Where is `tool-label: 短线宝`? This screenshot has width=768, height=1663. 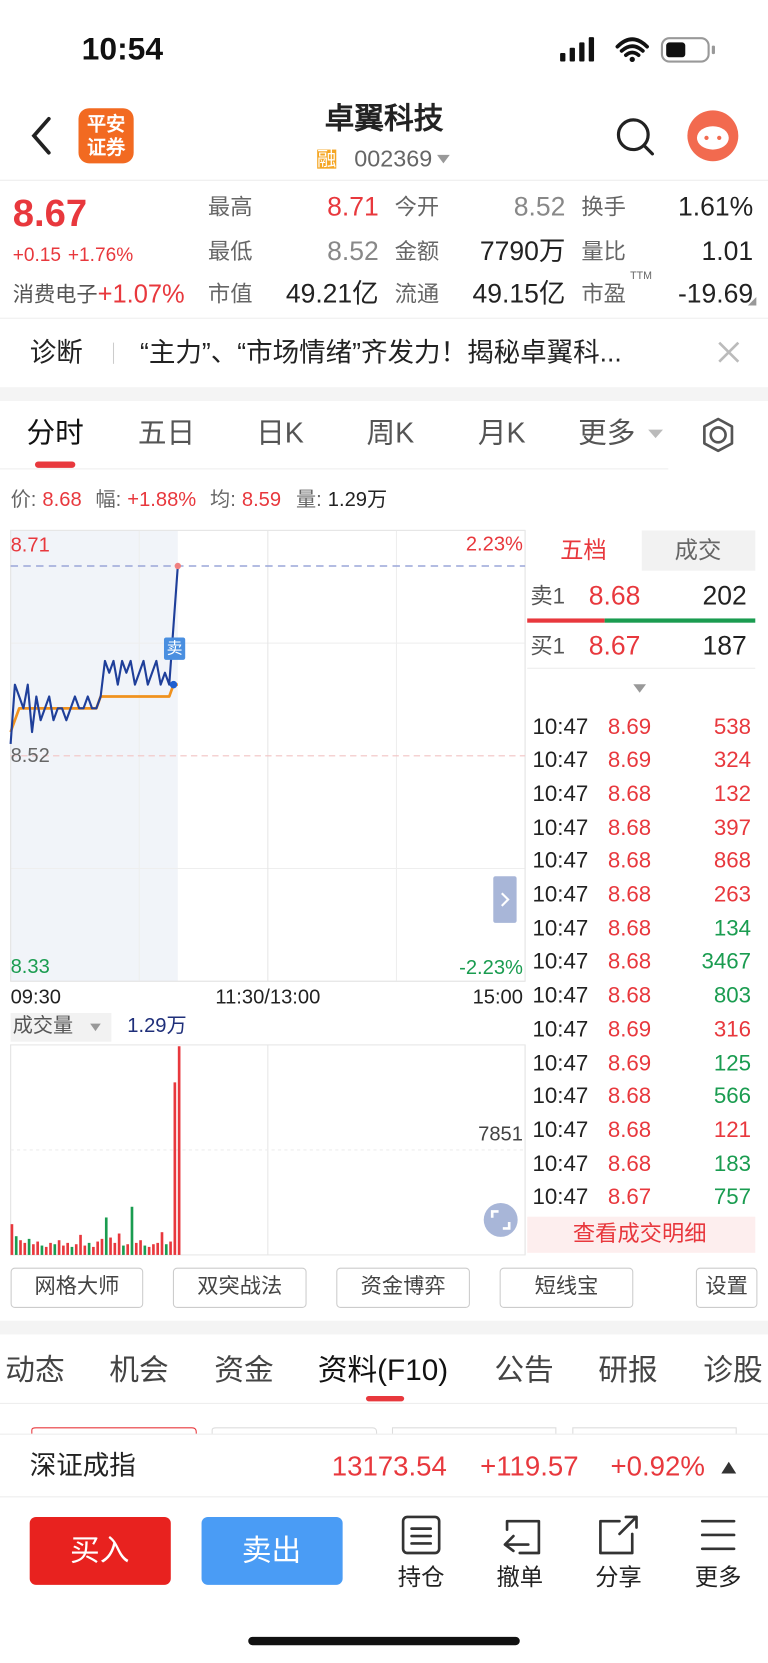 tool-label: 短线宝 is located at coordinates (566, 1287).